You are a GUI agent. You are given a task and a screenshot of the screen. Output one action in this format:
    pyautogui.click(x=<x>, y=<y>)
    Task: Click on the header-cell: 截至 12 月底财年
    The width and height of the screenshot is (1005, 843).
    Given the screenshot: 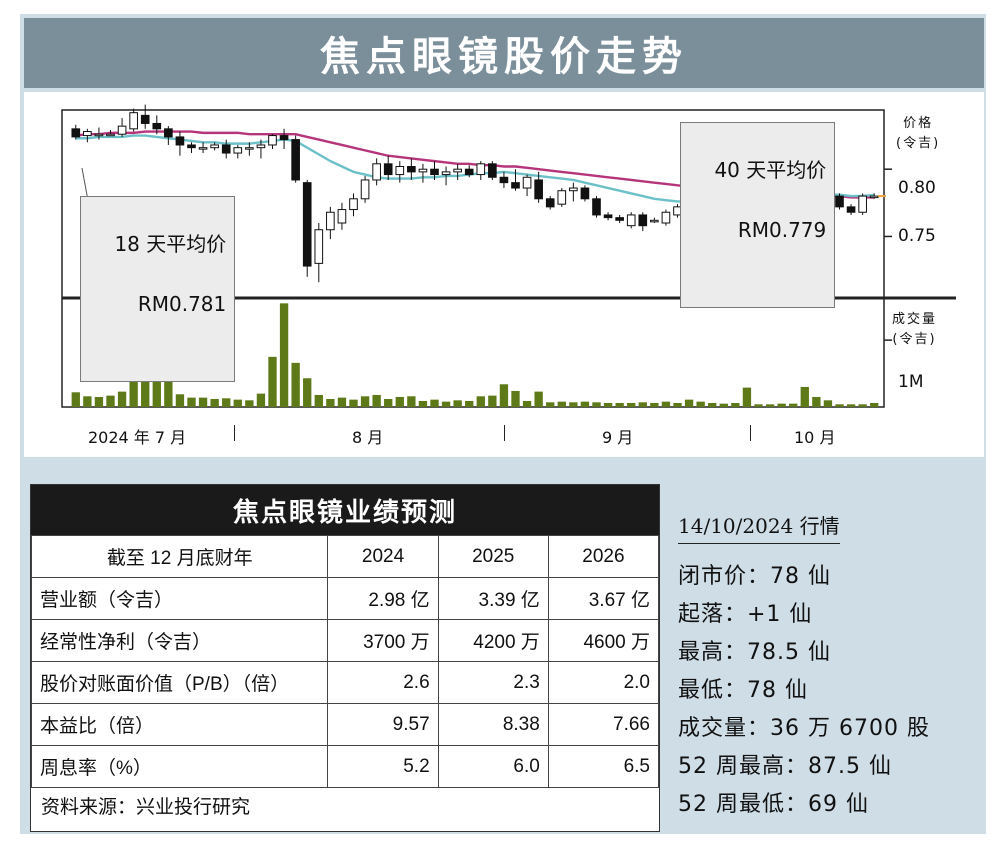 What is the action you would take?
    pyautogui.click(x=179, y=556)
    